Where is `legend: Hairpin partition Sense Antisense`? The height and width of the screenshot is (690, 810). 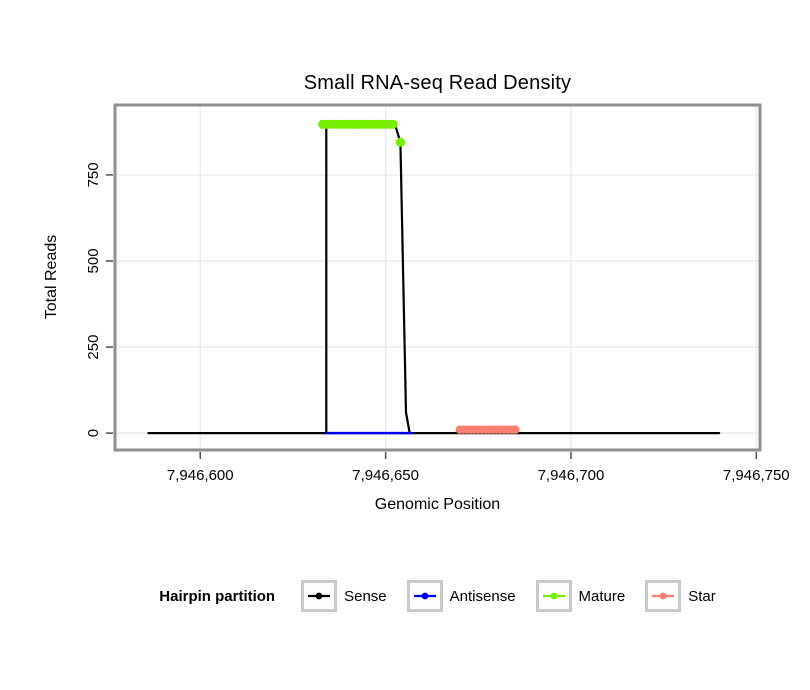
legend: Hairpin partition Sense Antisense is located at coordinates (437, 596).